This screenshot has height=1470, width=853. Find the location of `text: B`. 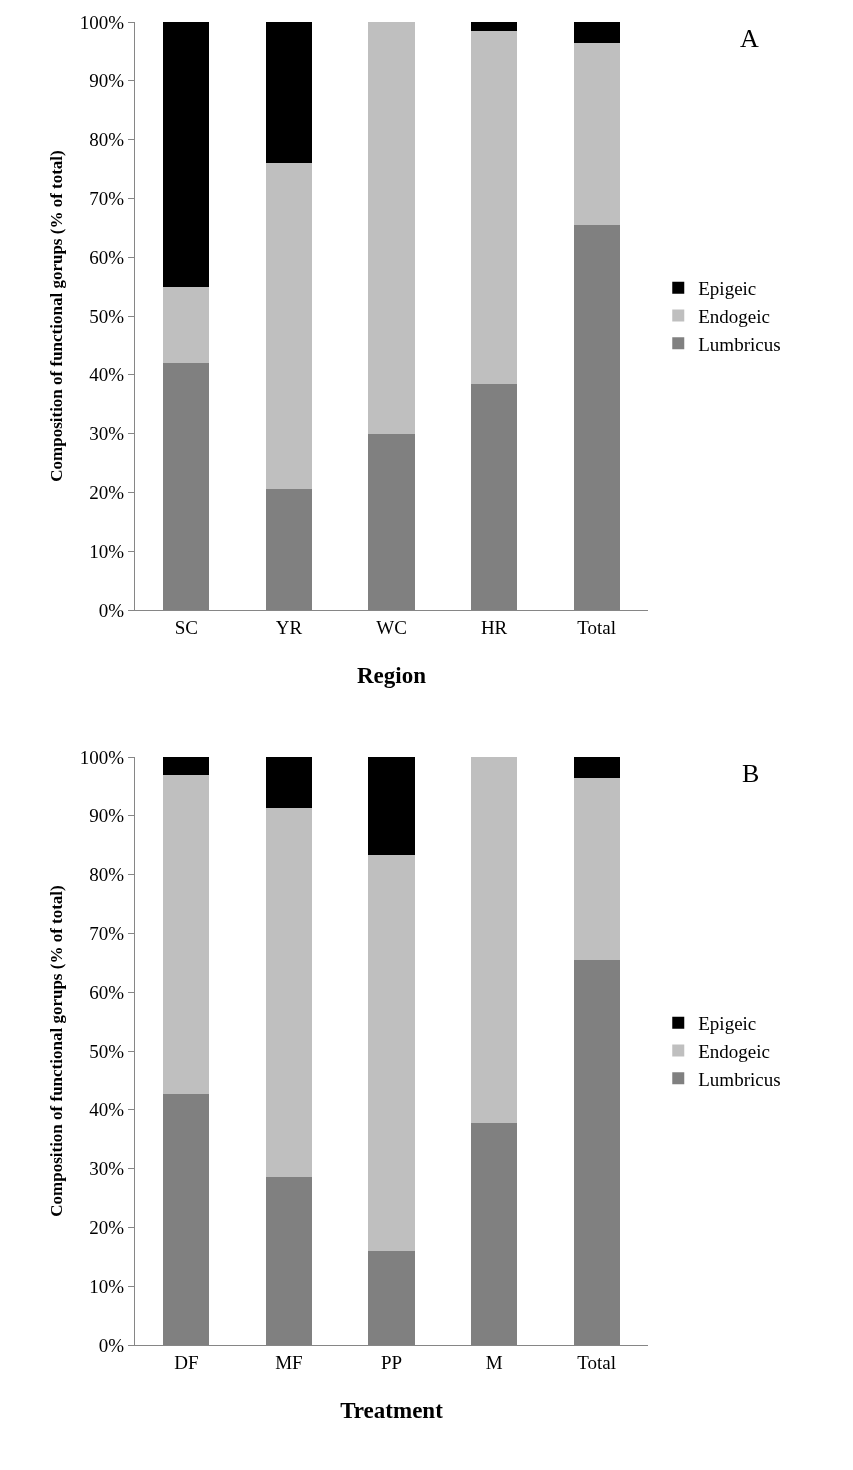

text: B is located at coordinates (751, 773).